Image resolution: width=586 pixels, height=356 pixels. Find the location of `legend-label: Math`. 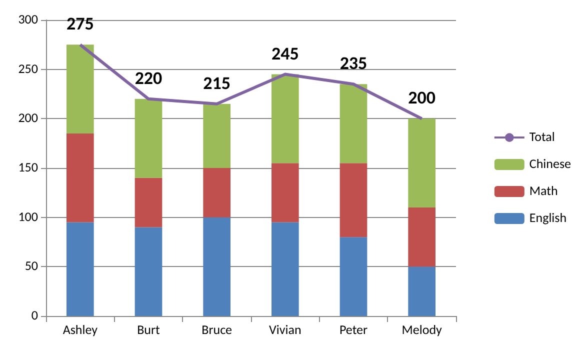

legend-label: Math is located at coordinates (543, 191).